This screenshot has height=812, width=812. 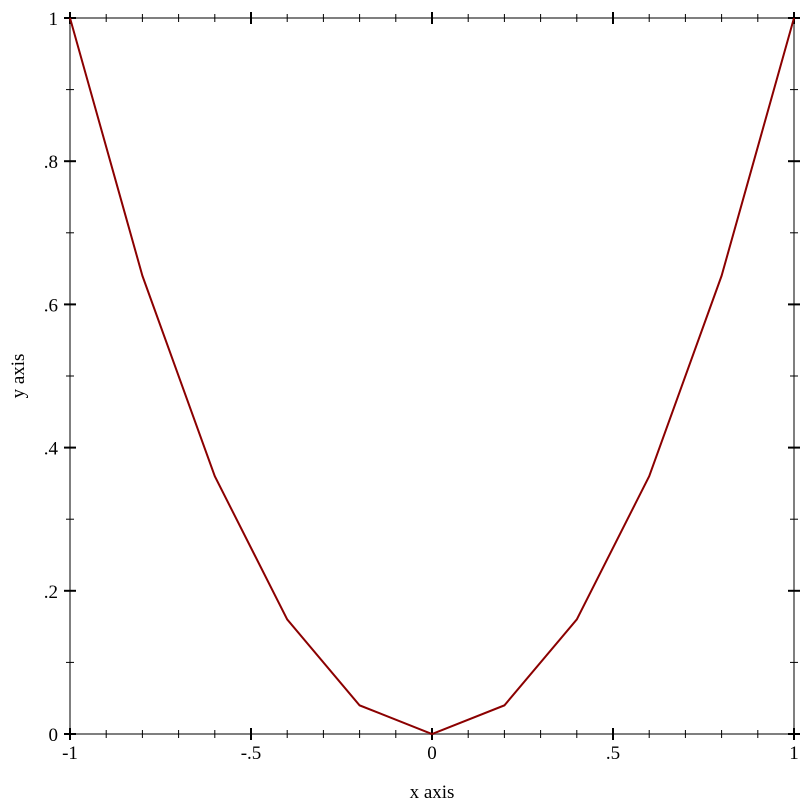 I want to click on x-tick-label: -.5, so click(x=251, y=753).